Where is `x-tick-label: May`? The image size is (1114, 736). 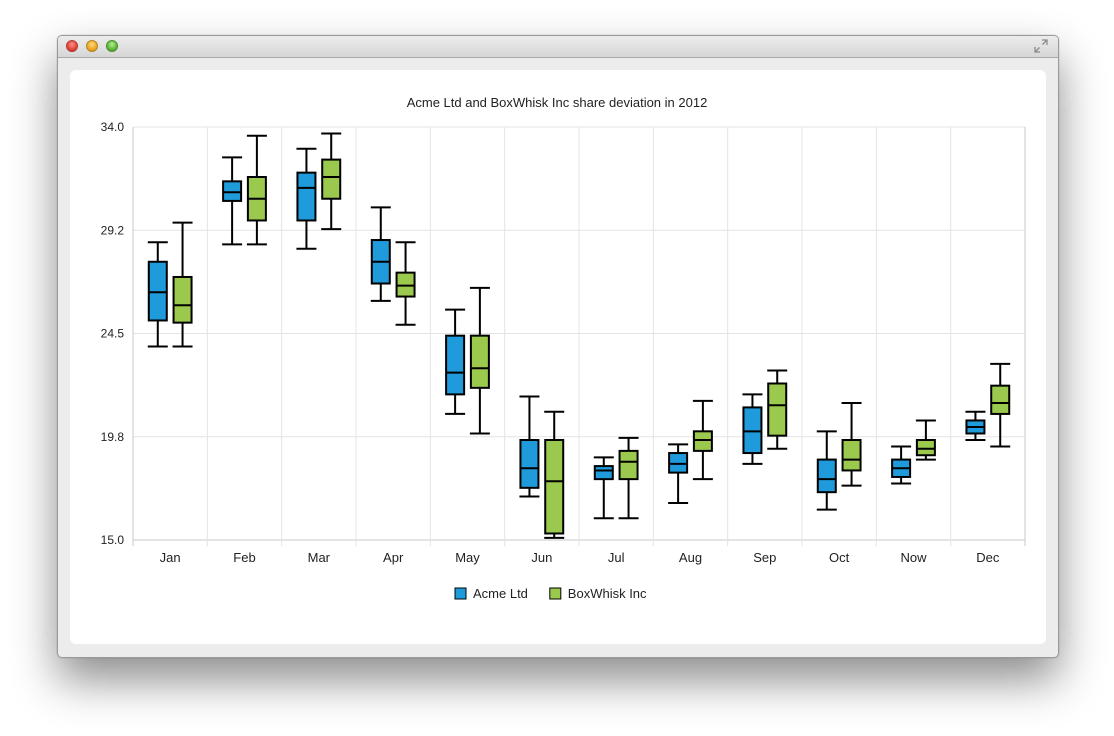 x-tick-label: May is located at coordinates (467, 557).